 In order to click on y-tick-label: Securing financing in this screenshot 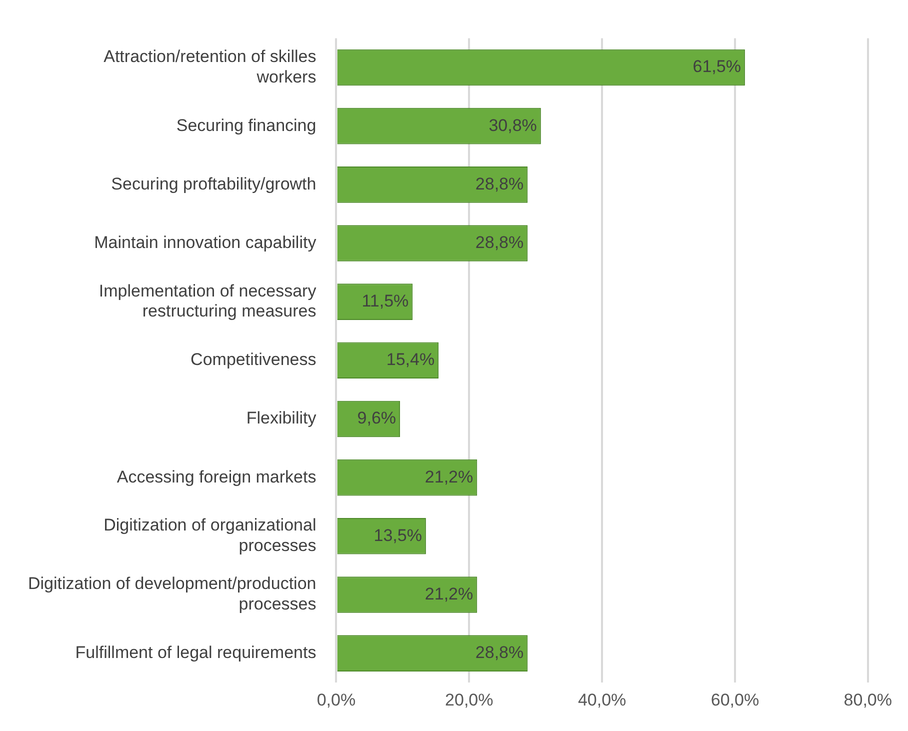, I will do `click(246, 125)`.